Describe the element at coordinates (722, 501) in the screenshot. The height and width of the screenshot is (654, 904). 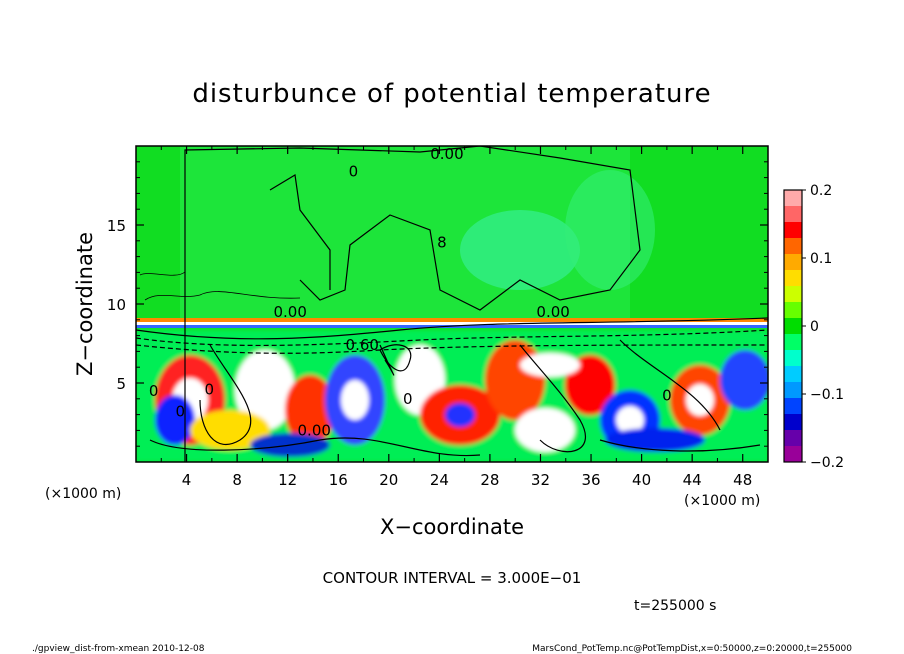
I see `x-unit-right: (×1000 m)` at that location.